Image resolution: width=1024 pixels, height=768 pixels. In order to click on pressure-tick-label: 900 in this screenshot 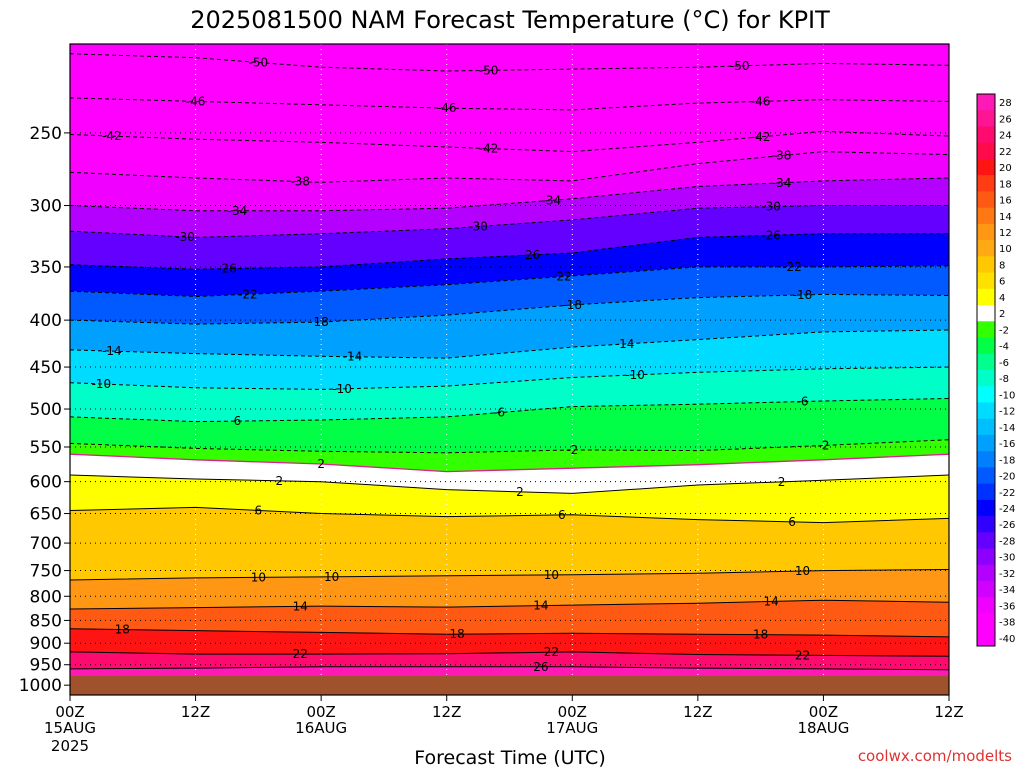, I will do `click(46, 644)`.